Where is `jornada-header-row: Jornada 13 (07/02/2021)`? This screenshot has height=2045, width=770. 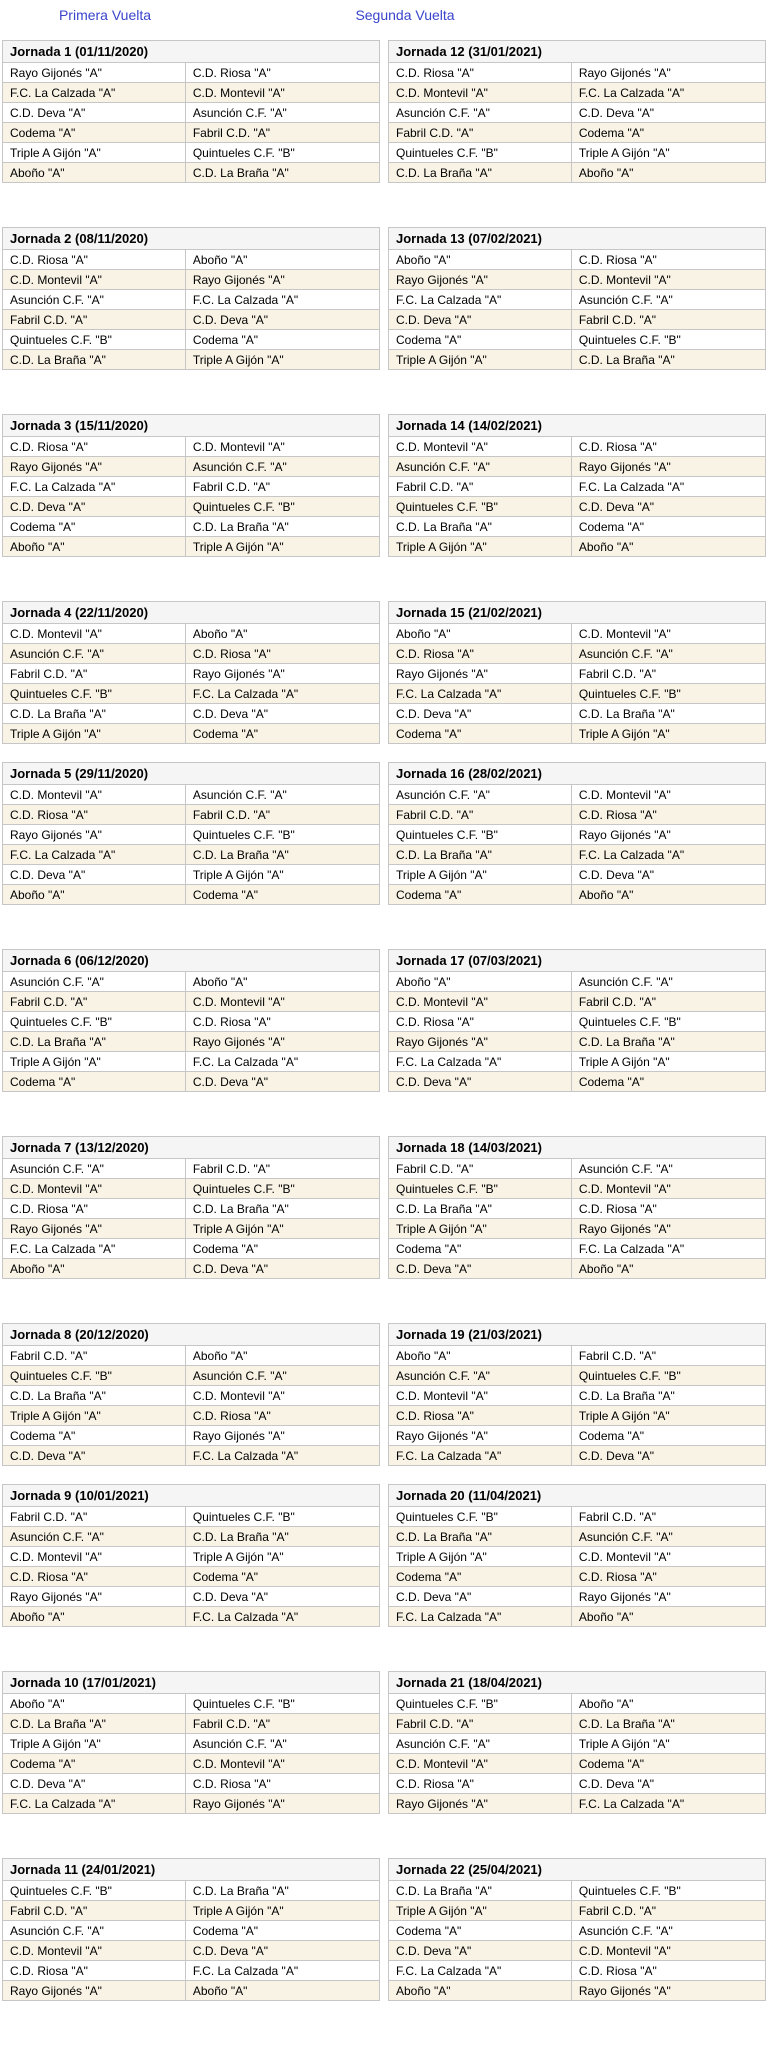 jornada-header-row: Jornada 13 (07/02/2021) is located at coordinates (577, 238).